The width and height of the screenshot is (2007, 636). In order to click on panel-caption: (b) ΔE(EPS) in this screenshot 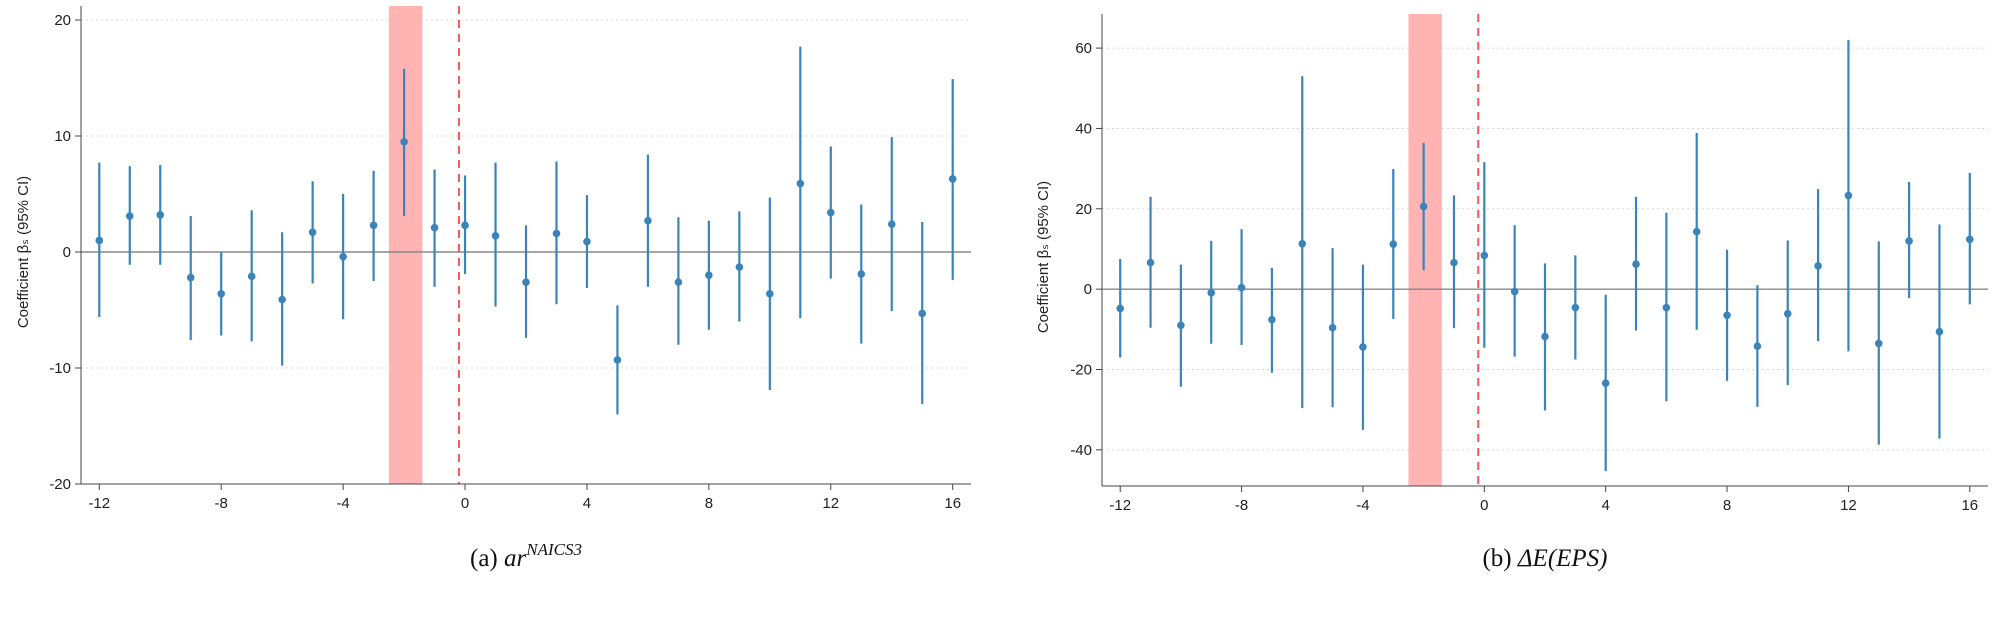, I will do `click(1544, 558)`.